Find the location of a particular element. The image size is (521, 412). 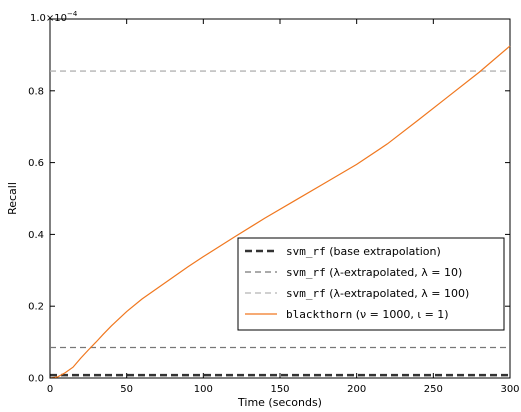

y-axis-label: Recall is located at coordinates (12, 198).